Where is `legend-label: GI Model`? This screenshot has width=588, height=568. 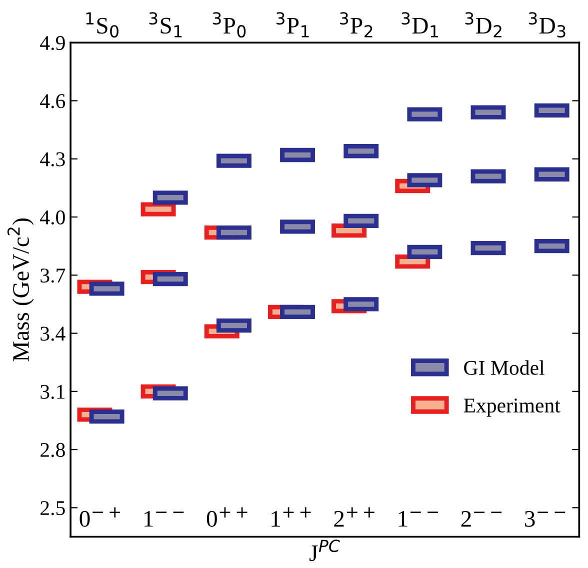 legend-label: GI Model is located at coordinates (504, 367).